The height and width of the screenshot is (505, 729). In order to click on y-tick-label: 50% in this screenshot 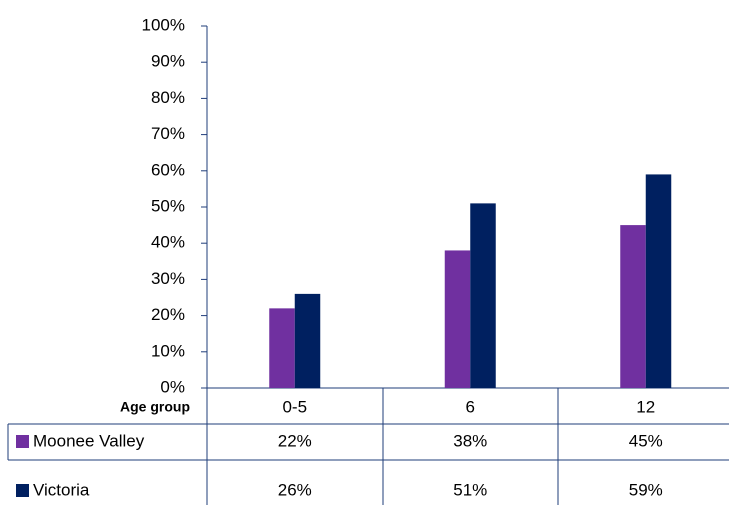, I will do `click(168, 205)`.